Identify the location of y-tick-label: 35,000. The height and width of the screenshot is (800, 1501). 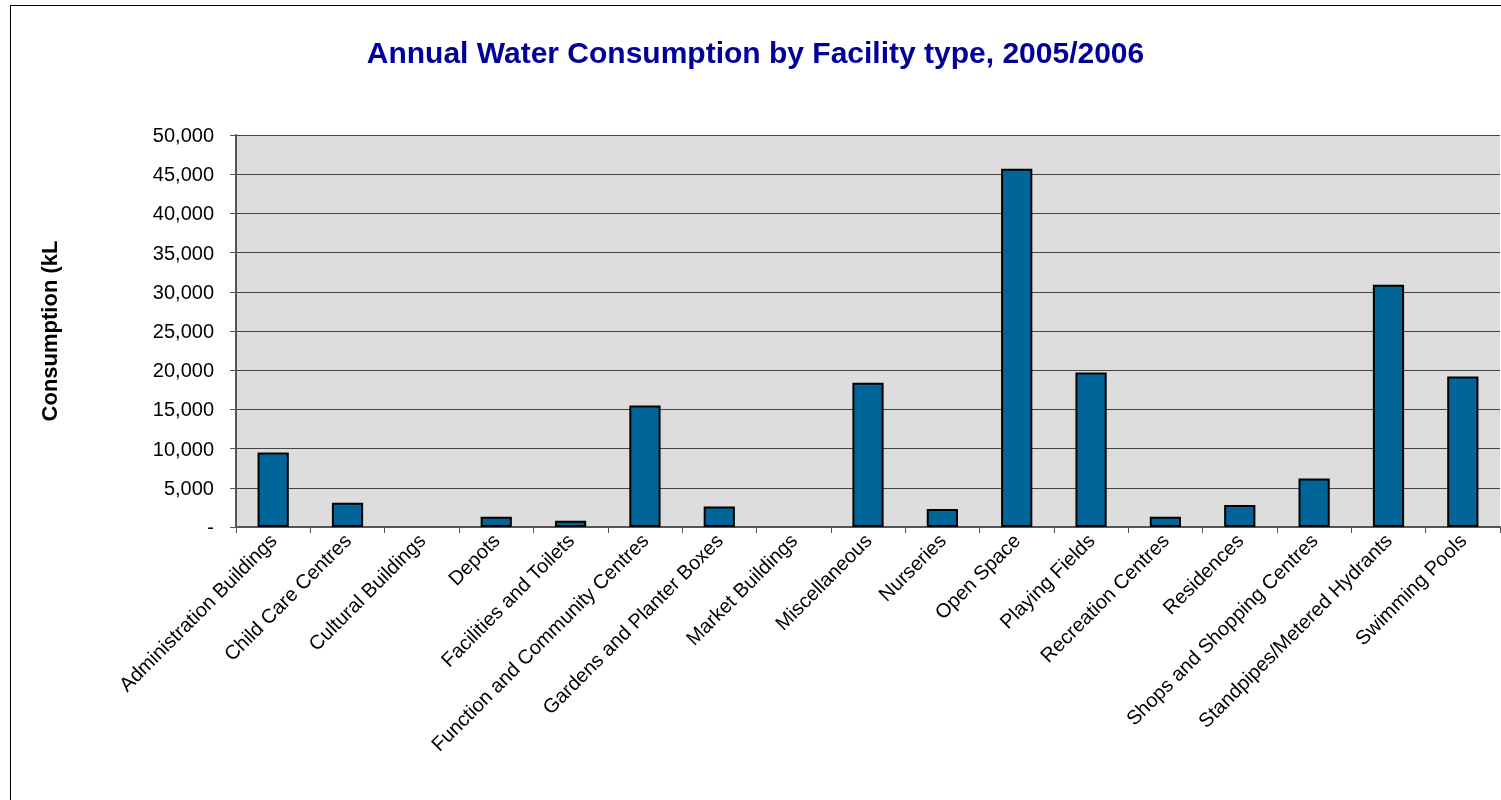
(183, 252).